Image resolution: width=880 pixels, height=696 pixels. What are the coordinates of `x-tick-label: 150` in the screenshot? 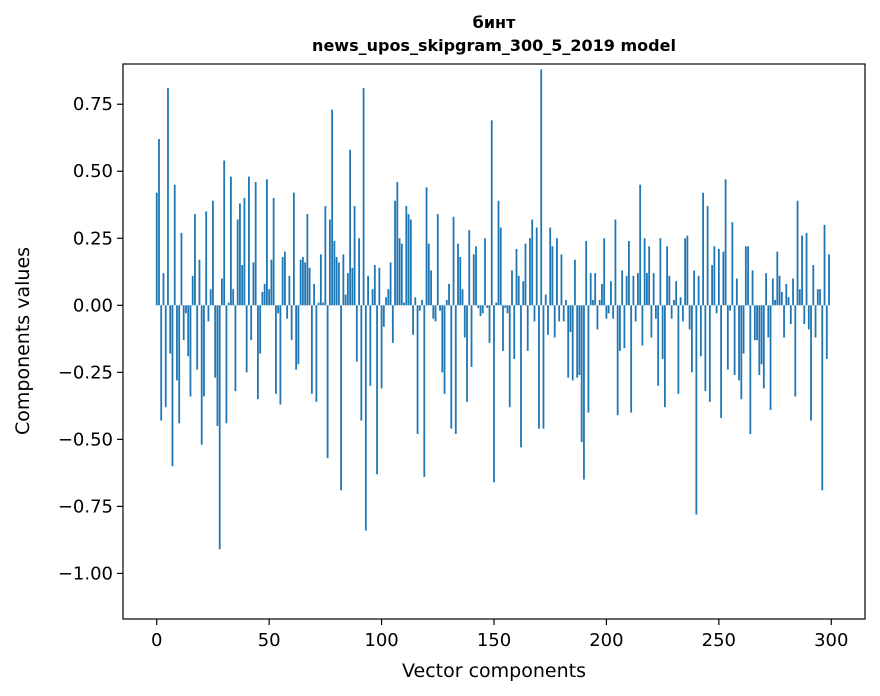 It's located at (494, 640).